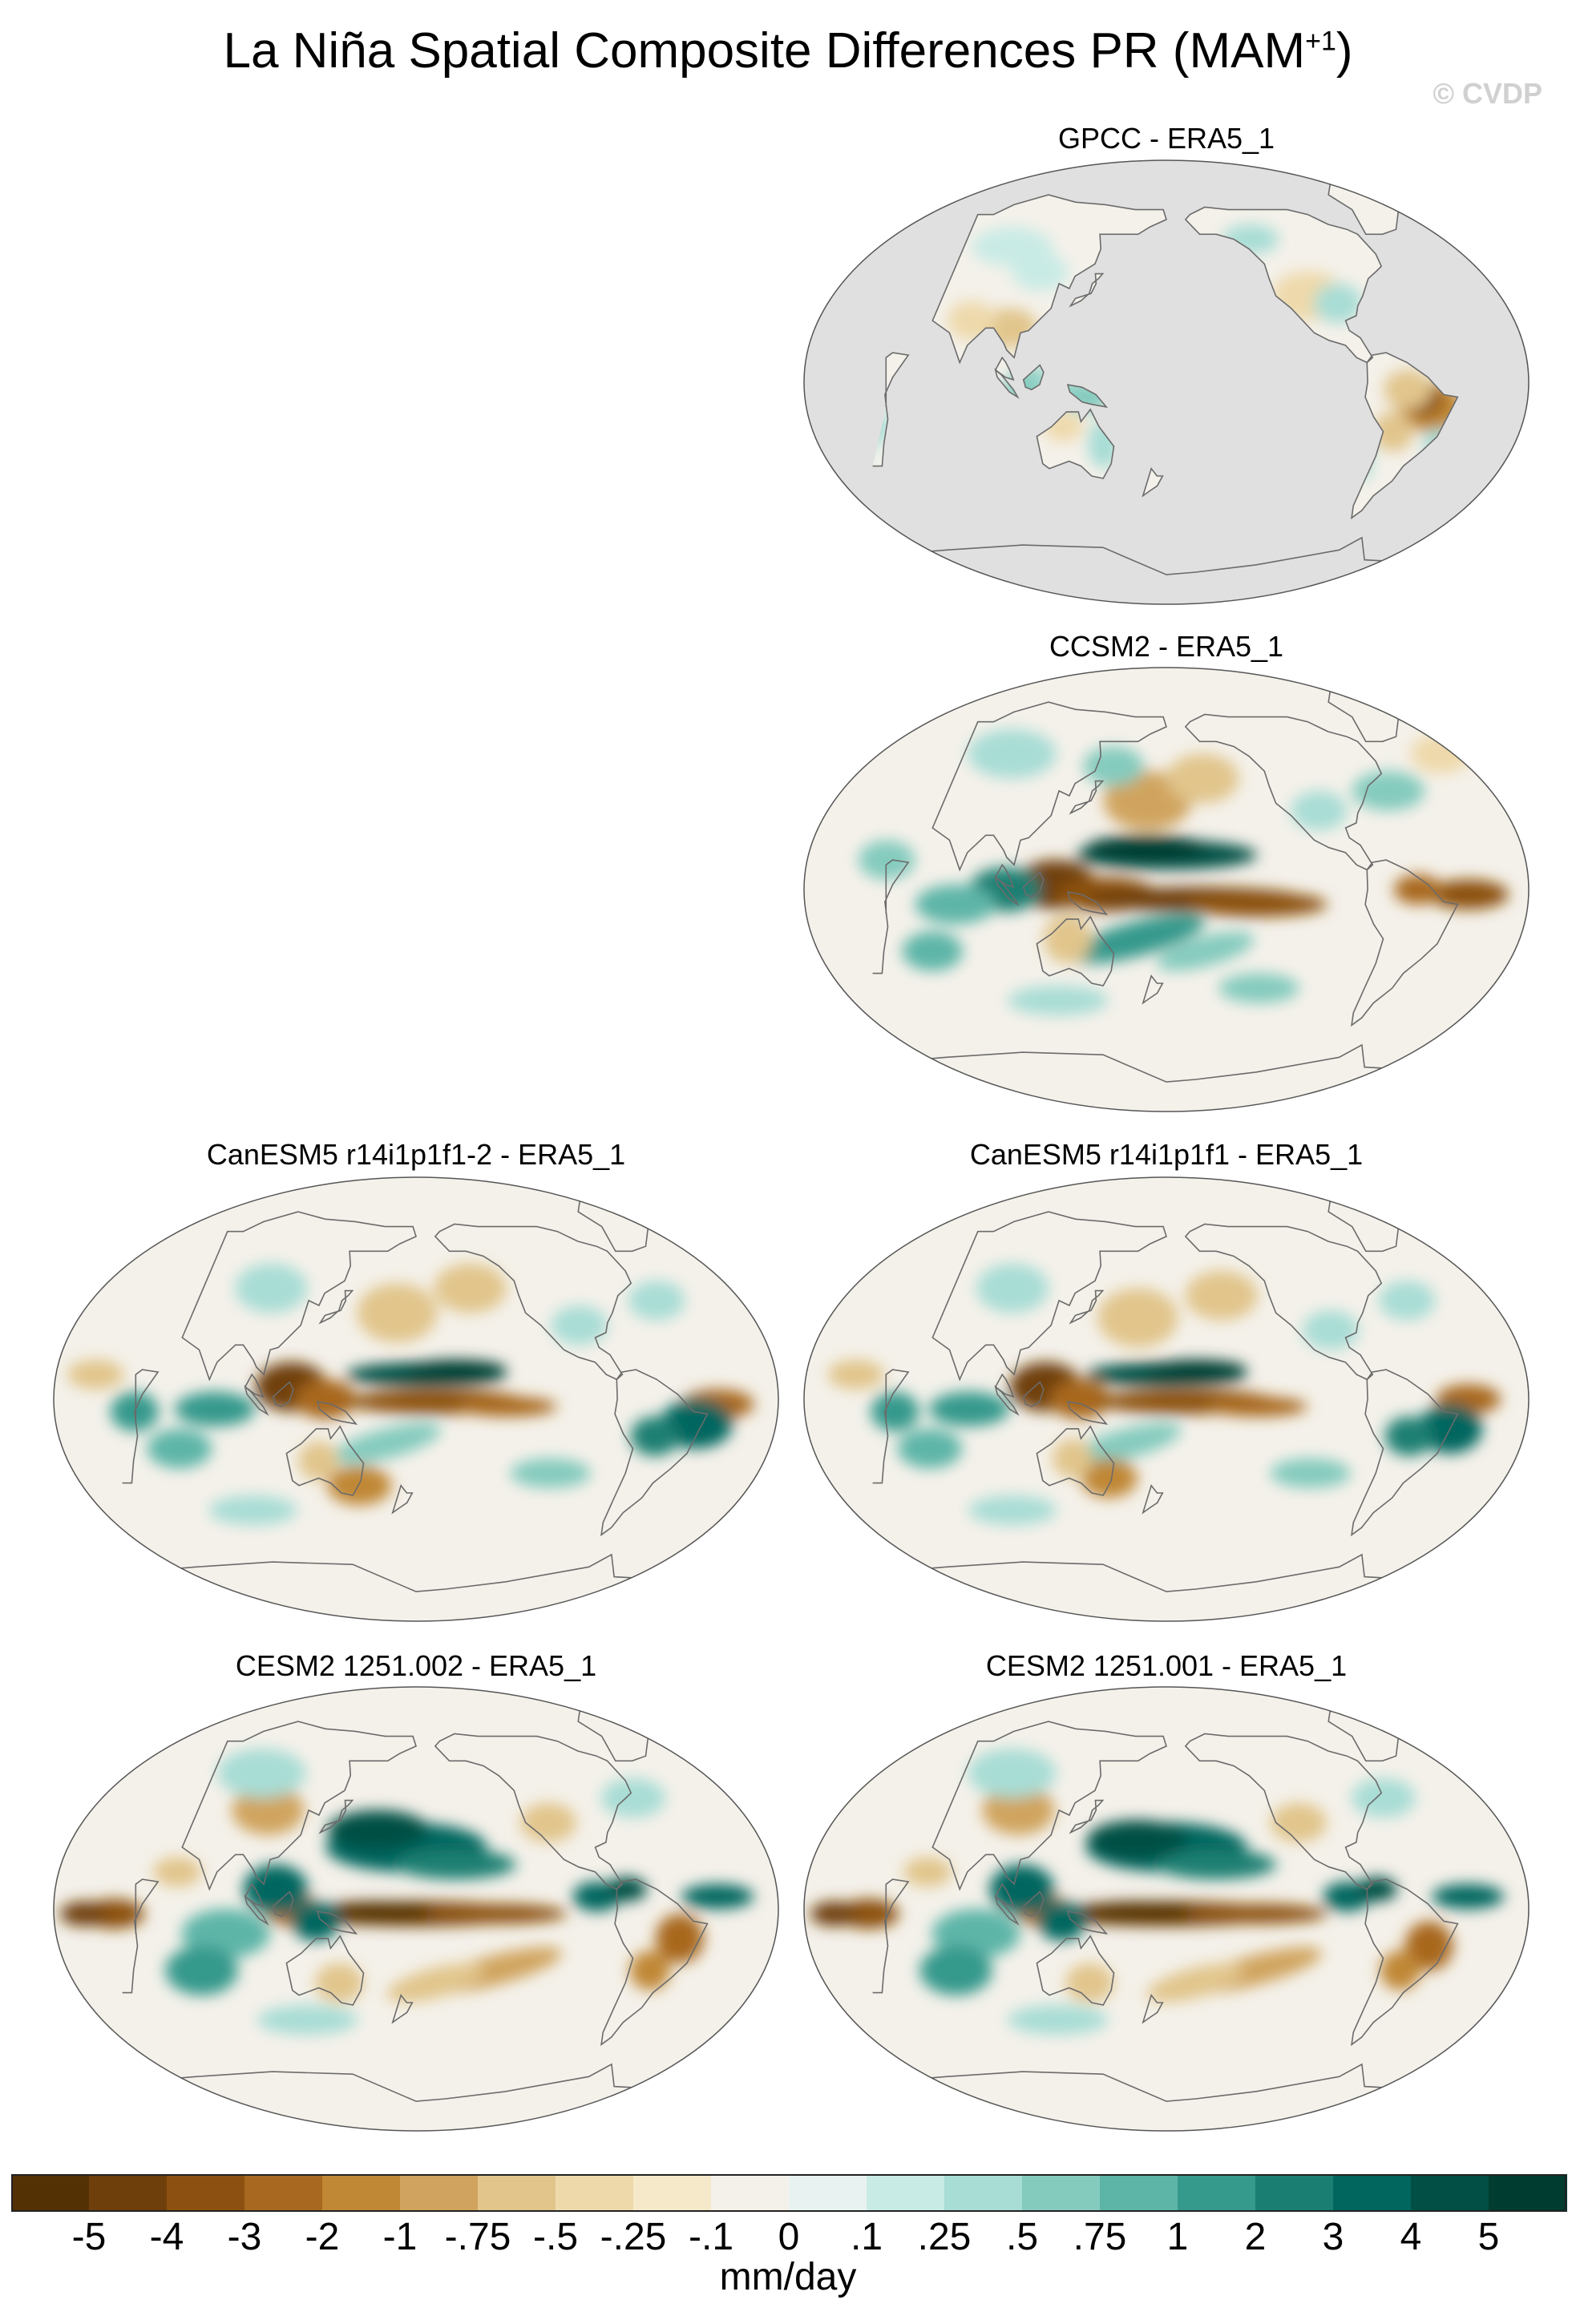 Image resolution: width=1576 pixels, height=2324 pixels. Describe the element at coordinates (1166, 646) in the screenshot. I see `panel-title: CCSM2 - ERA5_1` at that location.